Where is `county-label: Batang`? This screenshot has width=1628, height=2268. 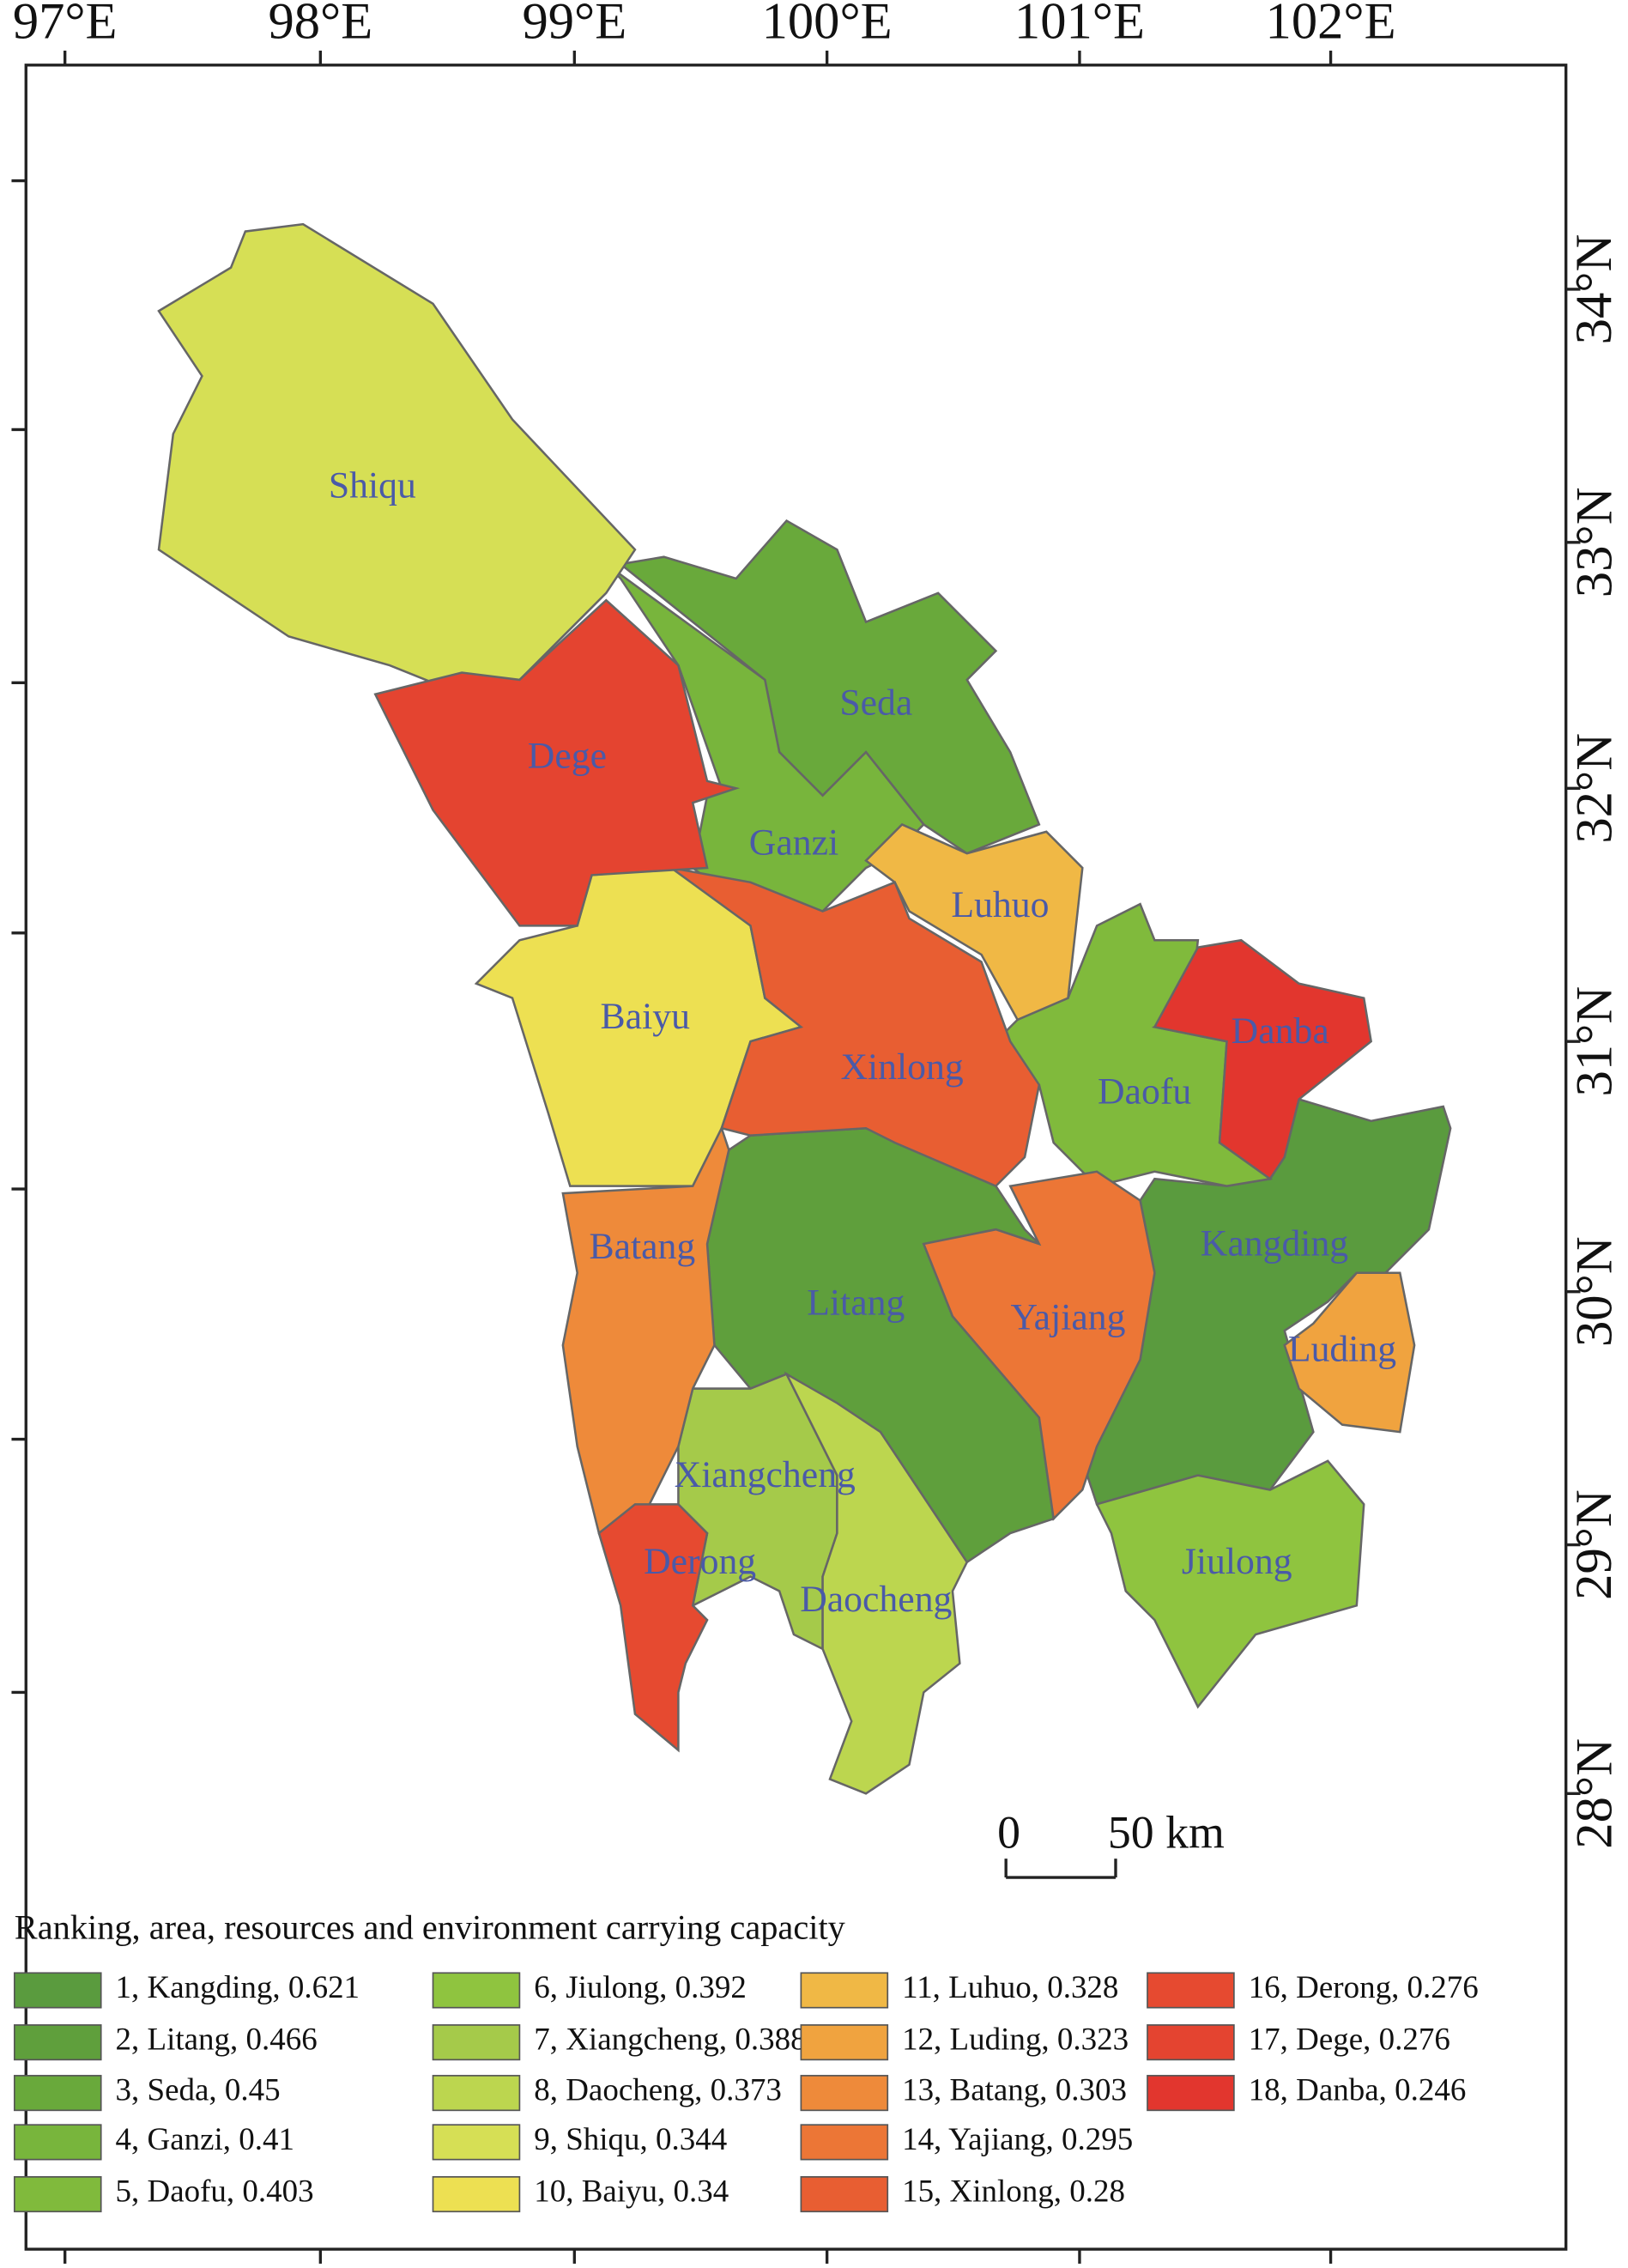
county-label: Batang is located at coordinates (642, 1246).